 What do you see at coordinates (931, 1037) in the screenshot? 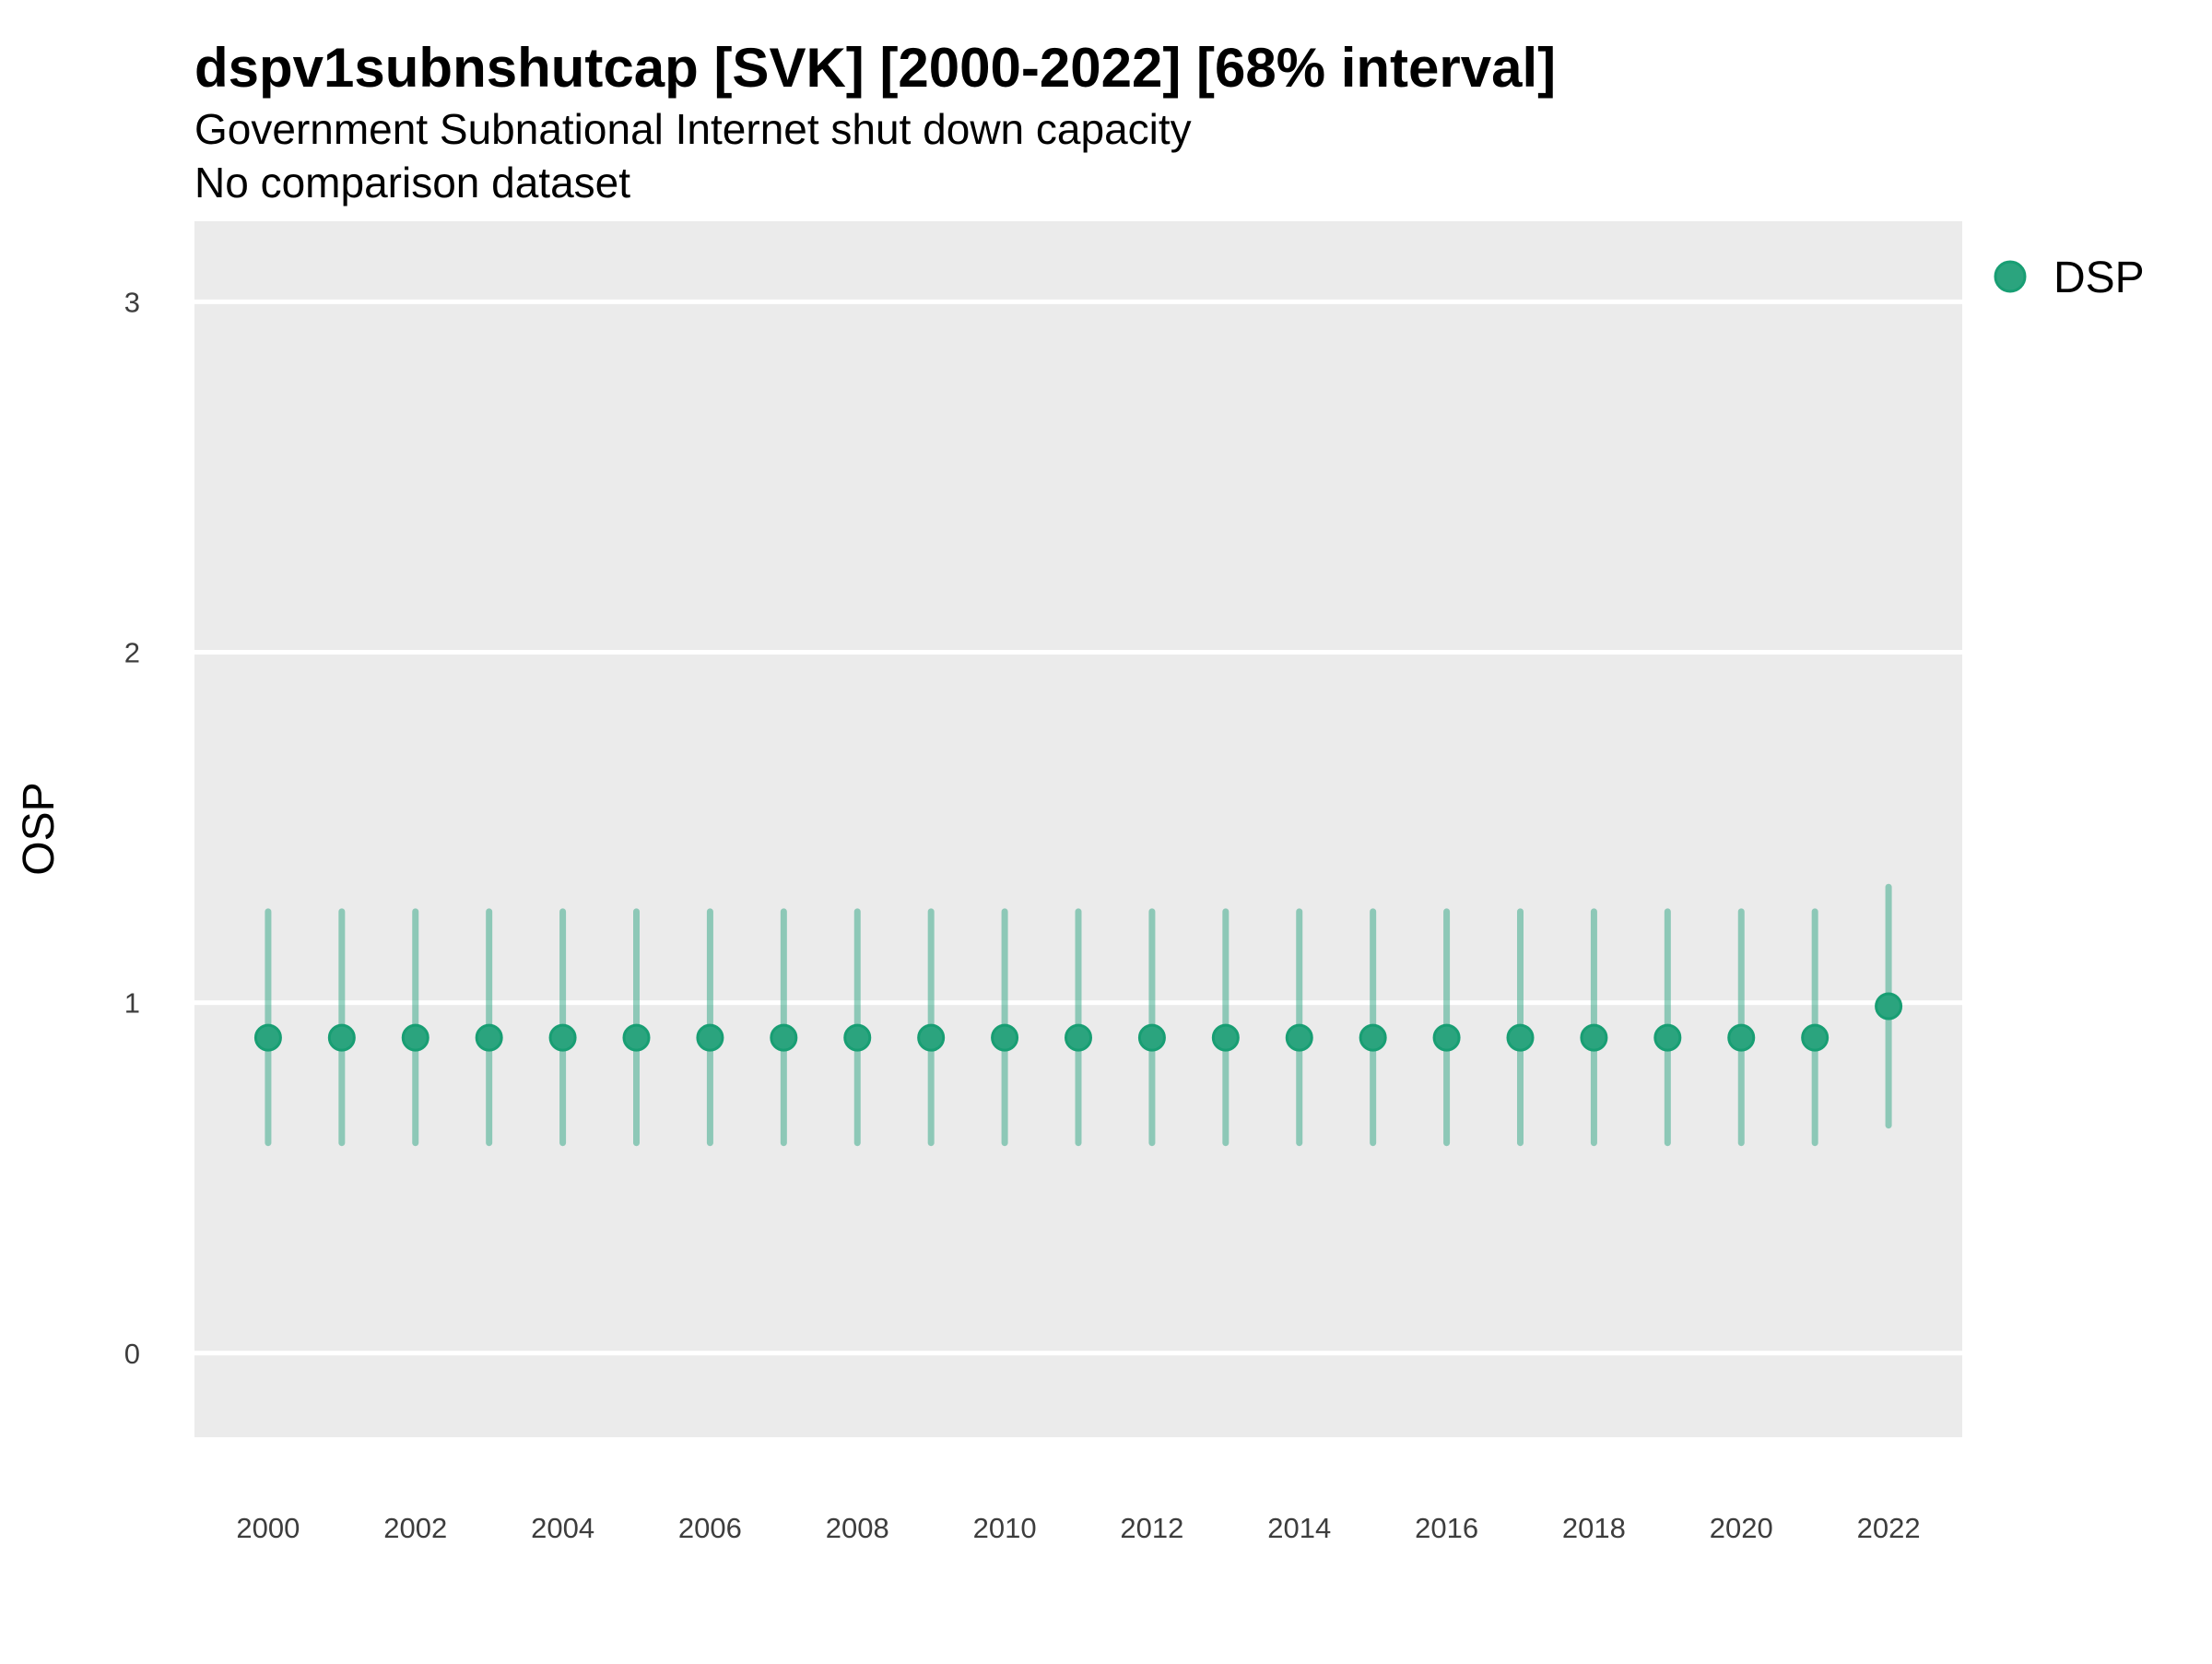
I see `data-point-2009` at bounding box center [931, 1037].